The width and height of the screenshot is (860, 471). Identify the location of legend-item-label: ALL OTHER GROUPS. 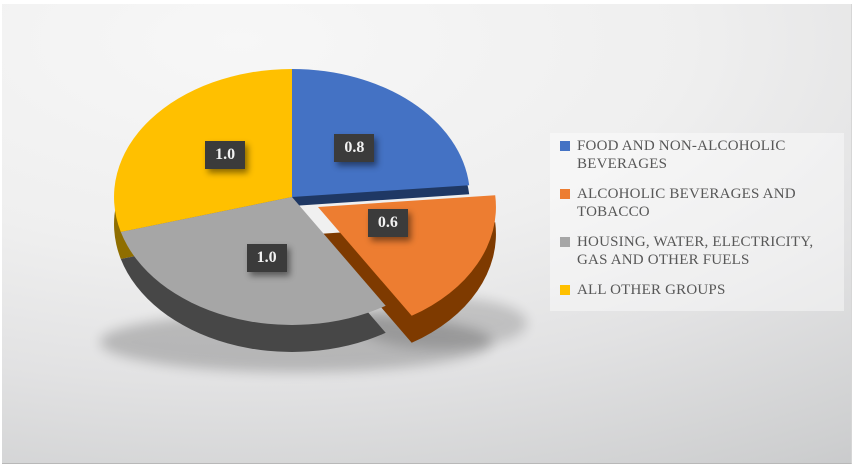
(651, 290).